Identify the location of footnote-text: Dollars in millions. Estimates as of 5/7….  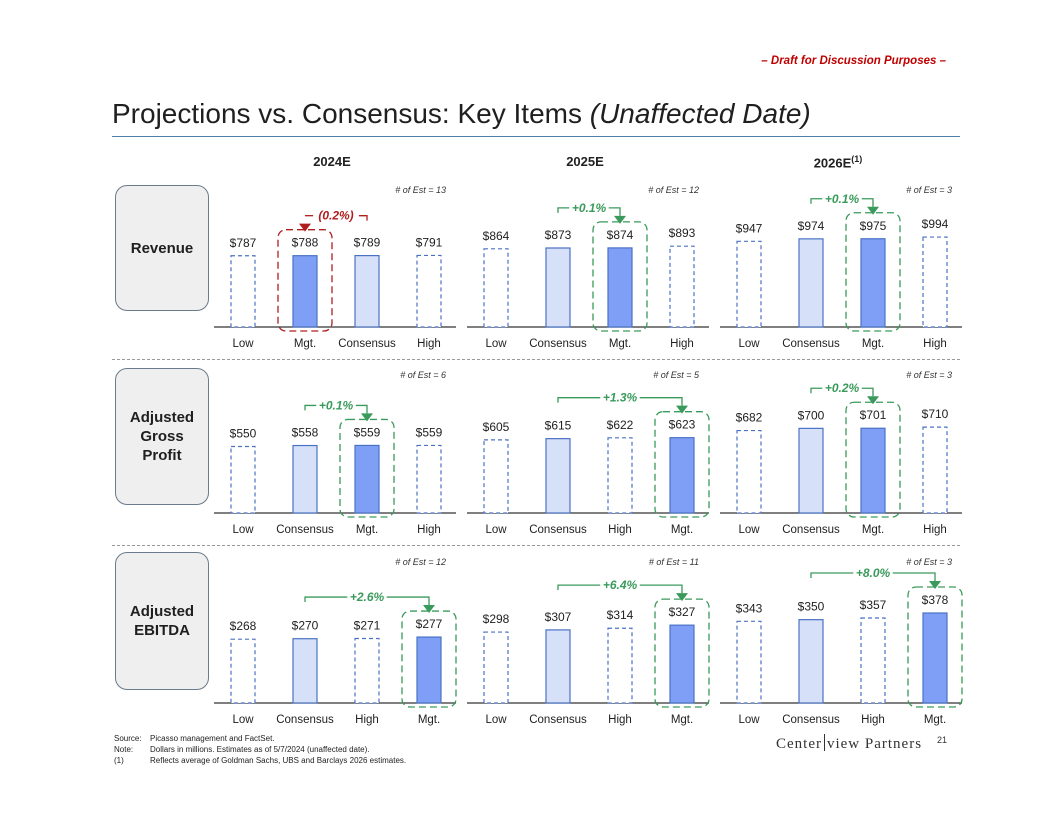
(260, 749).